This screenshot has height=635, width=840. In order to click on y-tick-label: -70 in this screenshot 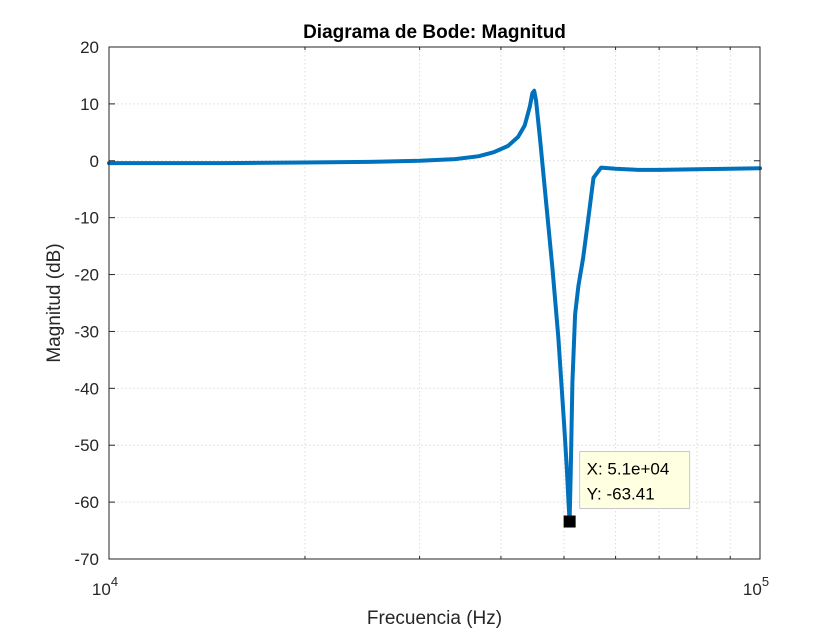, I will do `click(86, 559)`.